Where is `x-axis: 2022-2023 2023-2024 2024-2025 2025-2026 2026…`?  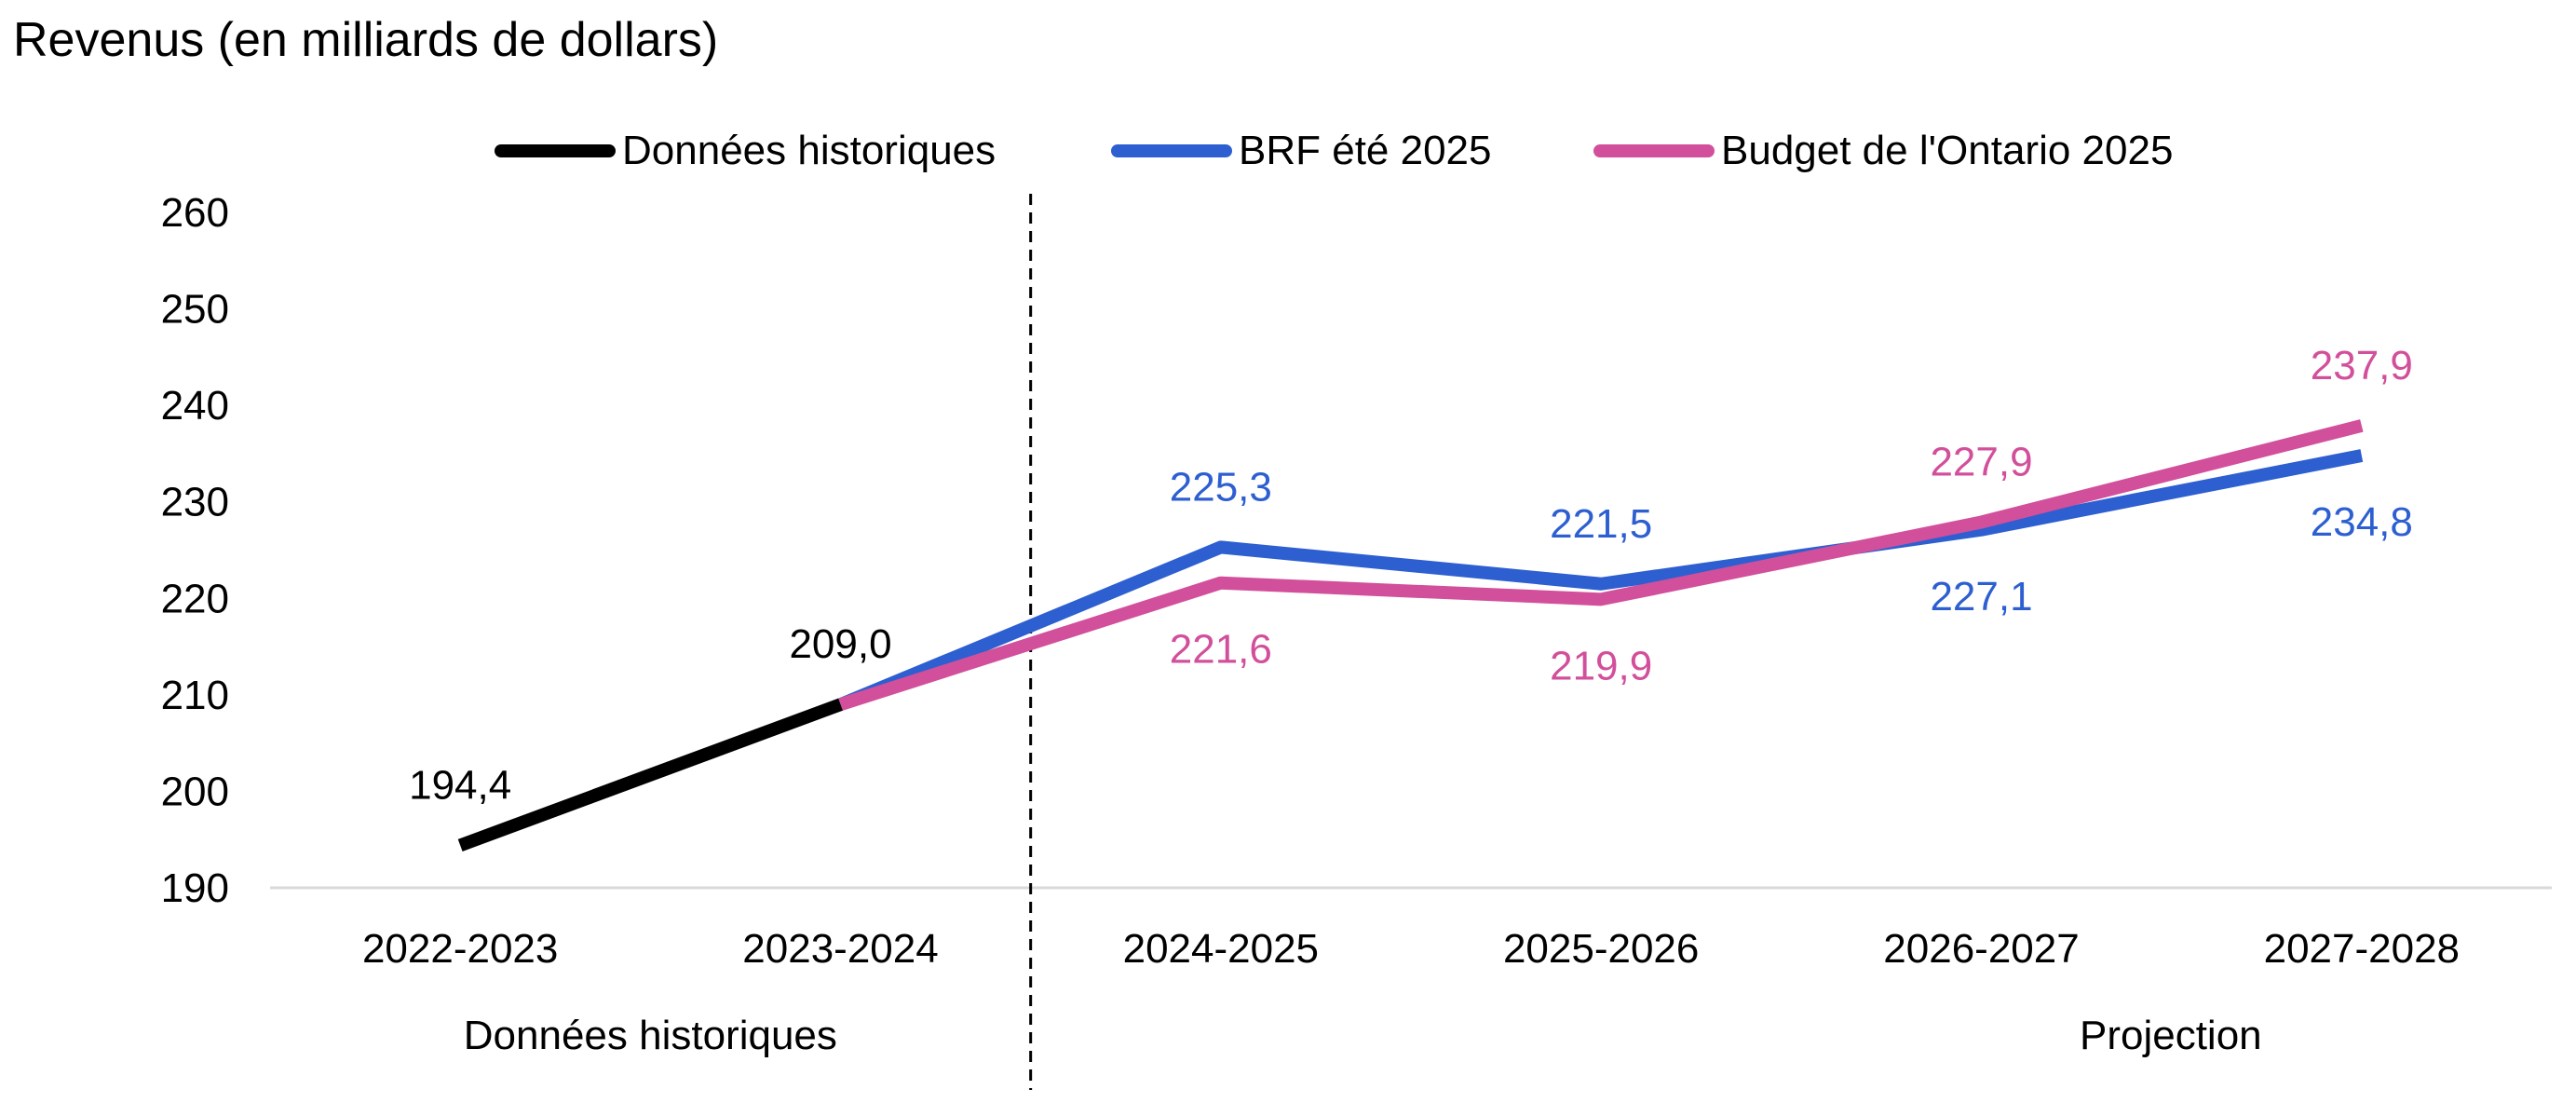
x-axis: 2022-2023 2023-2024 2024-2025 2025-2026 2026… is located at coordinates (1411, 929).